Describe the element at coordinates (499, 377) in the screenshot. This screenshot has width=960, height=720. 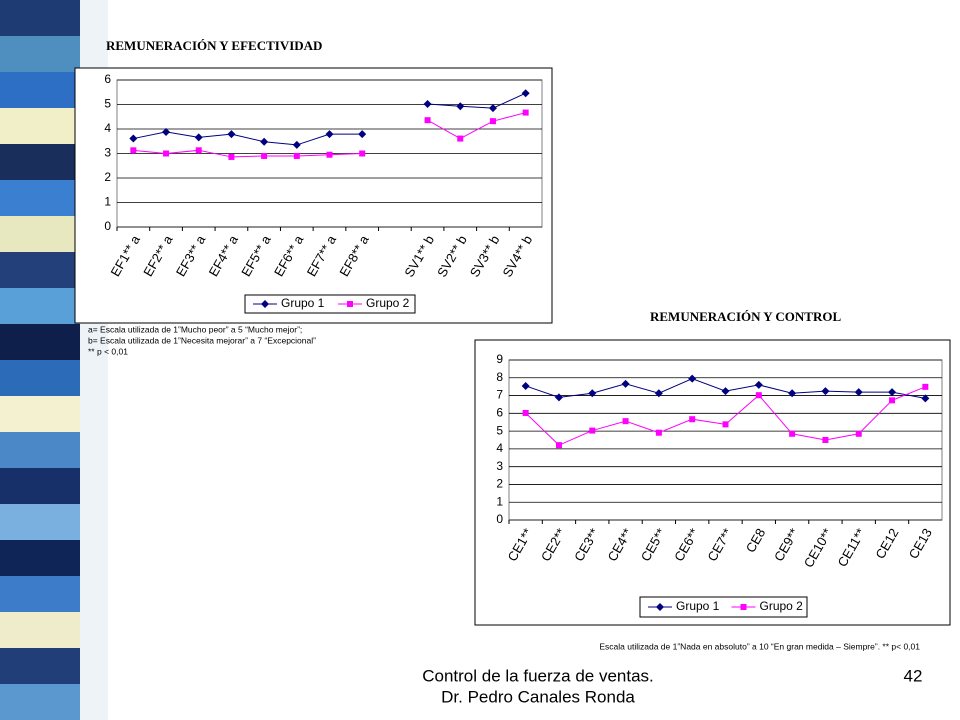
I see `y-tick-label: 8` at that location.